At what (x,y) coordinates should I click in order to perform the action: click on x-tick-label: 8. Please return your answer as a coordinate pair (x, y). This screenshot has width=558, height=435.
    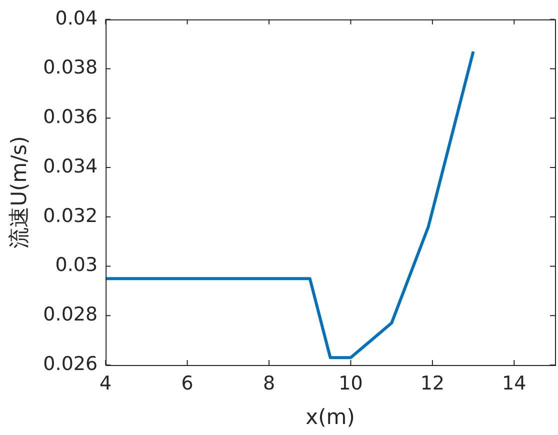
    Looking at the image, I should click on (269, 383).